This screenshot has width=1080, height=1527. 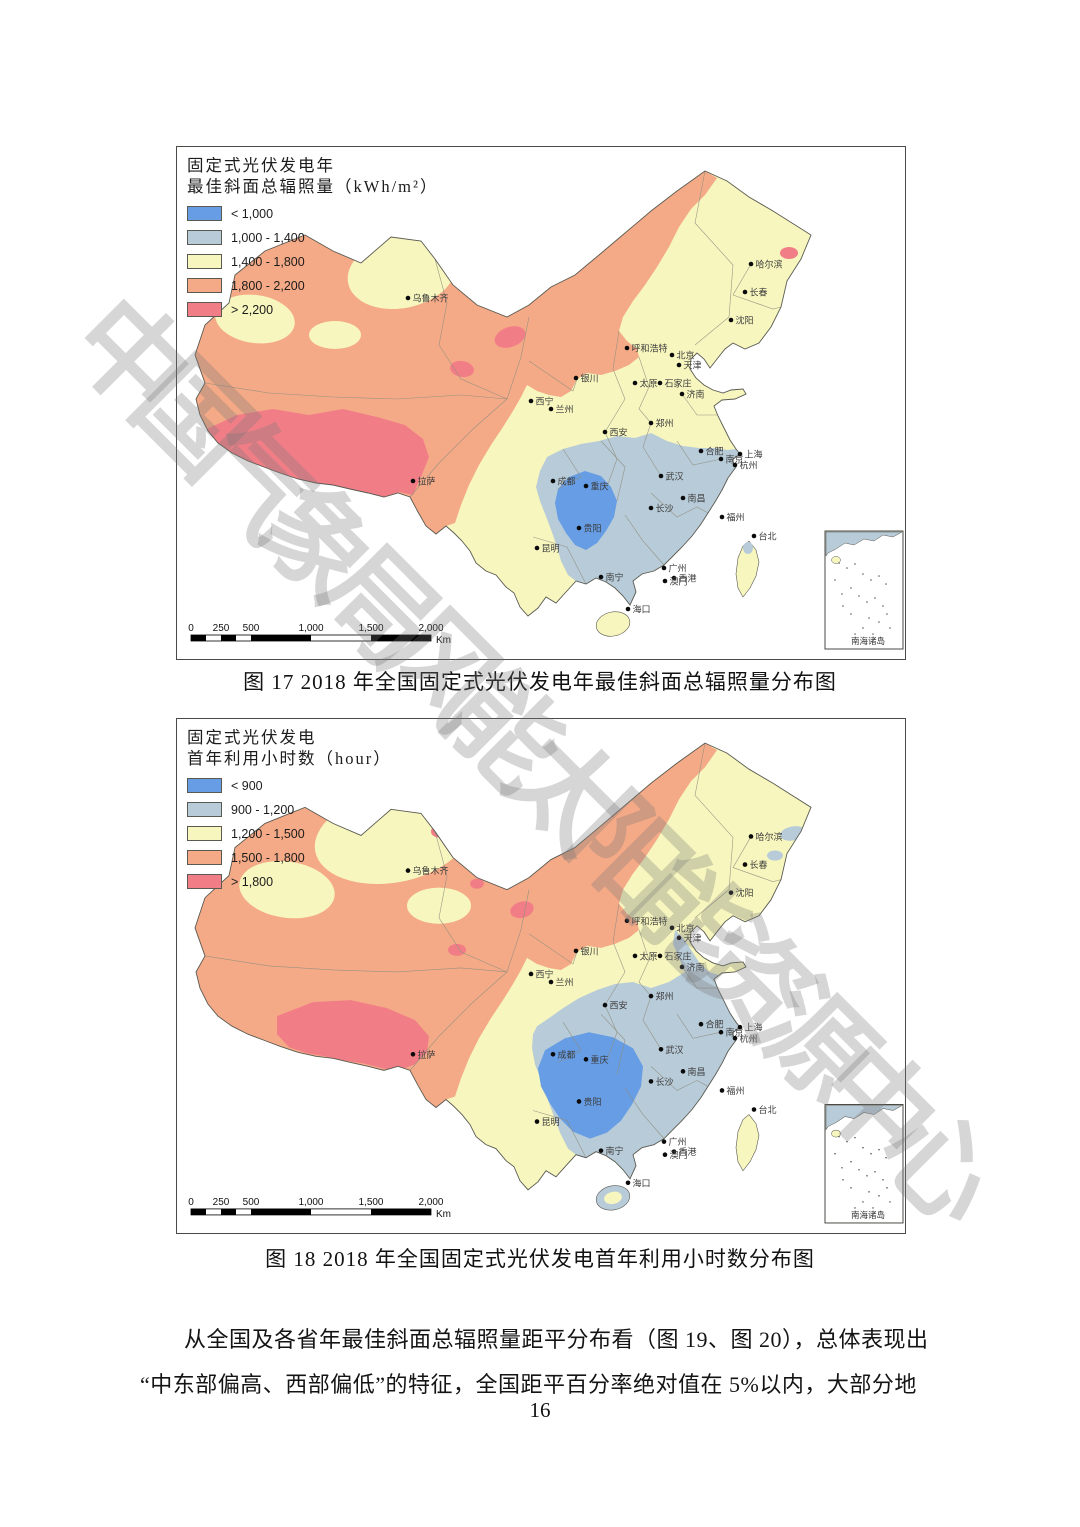 What do you see at coordinates (439, 905) in the screenshot?
I see `map-region-pale_yellow` at bounding box center [439, 905].